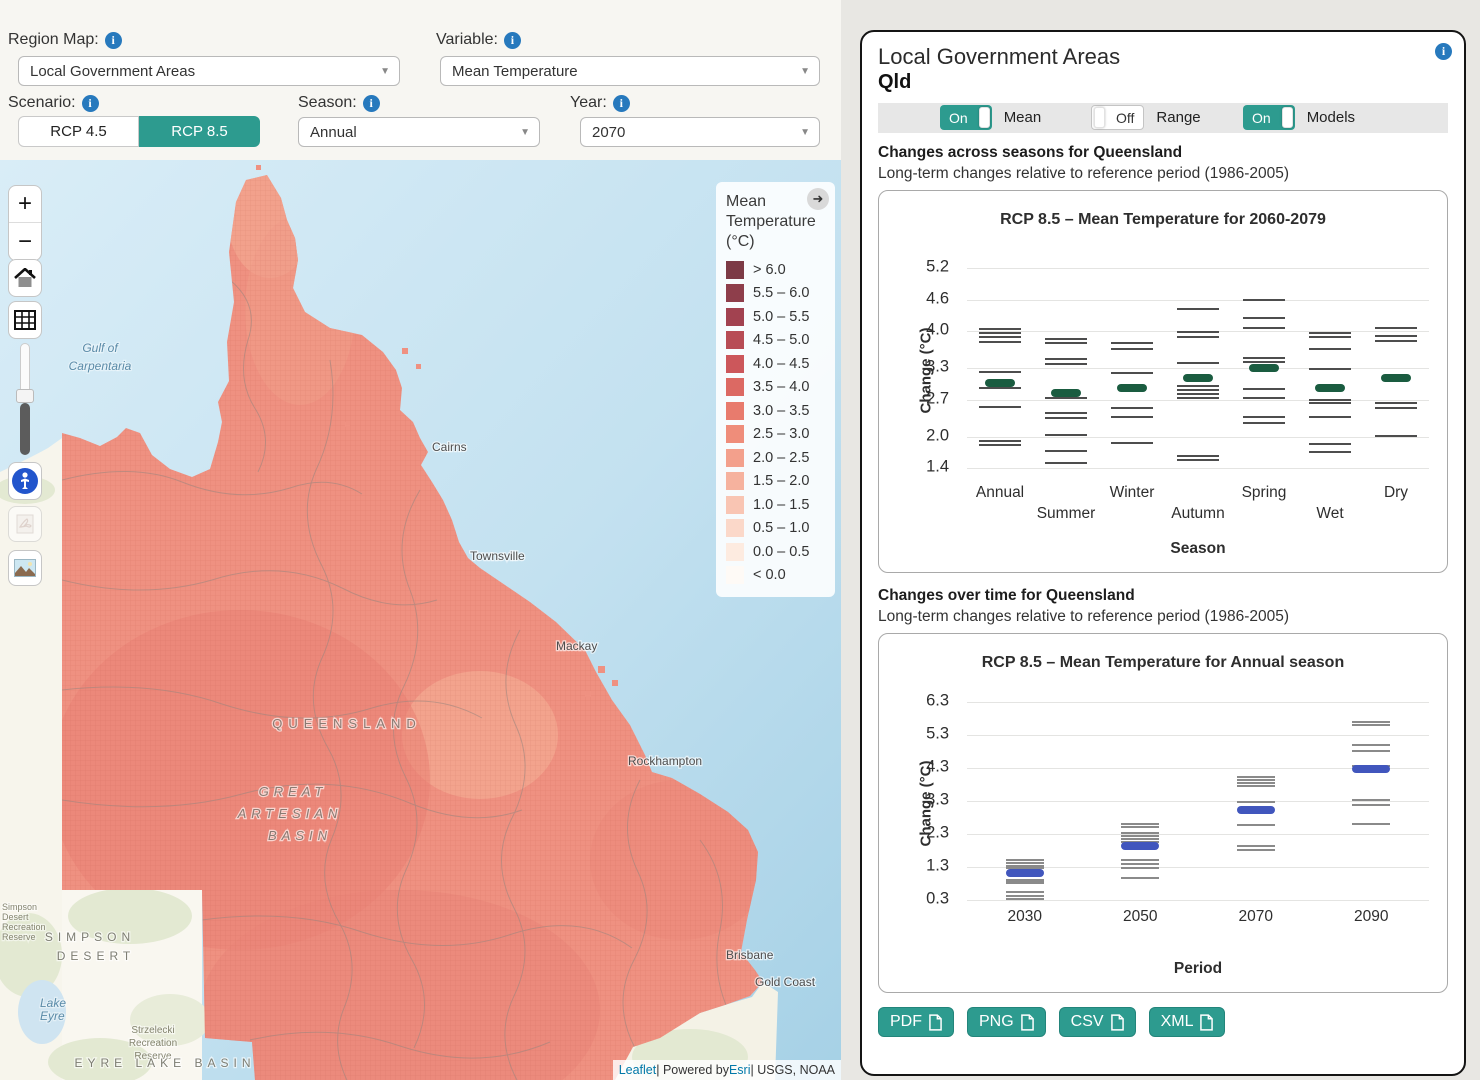 The width and height of the screenshot is (1480, 1080). Describe the element at coordinates (776, 482) in the screenshot. I see `legend-item: 1.5 – 2.0` at that location.